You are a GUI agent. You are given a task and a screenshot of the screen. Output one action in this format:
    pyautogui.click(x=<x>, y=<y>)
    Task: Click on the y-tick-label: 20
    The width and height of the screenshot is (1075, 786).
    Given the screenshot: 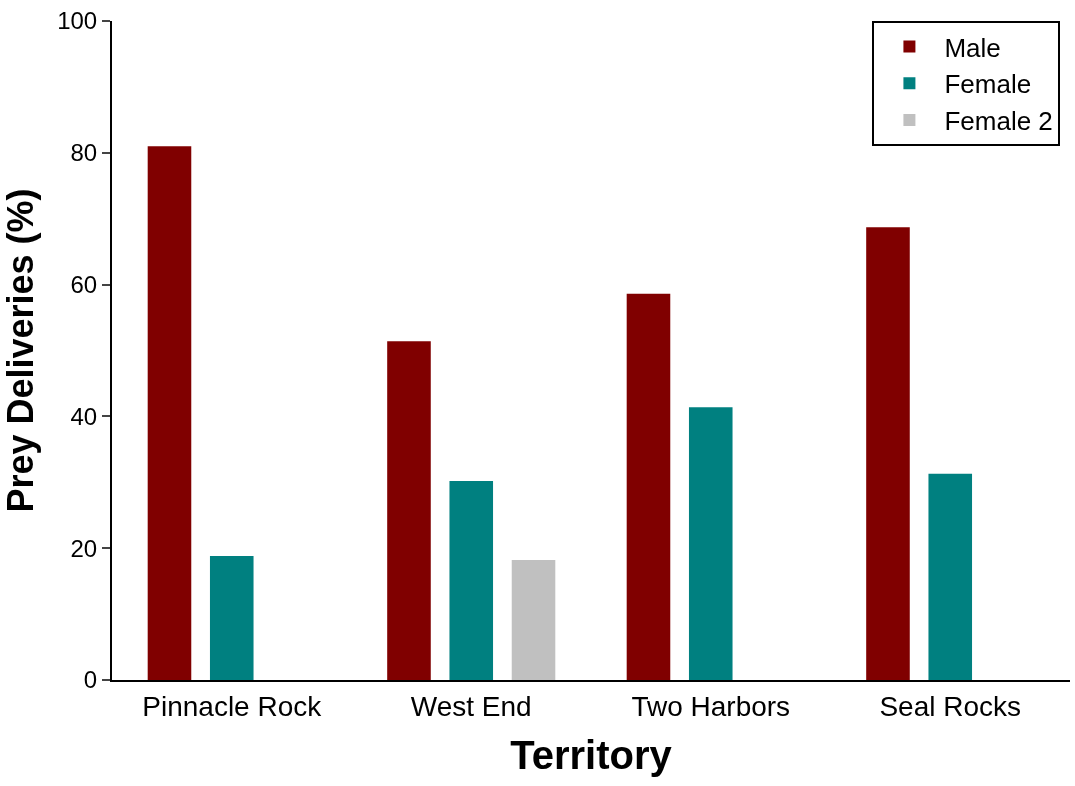 What is the action you would take?
    pyautogui.click(x=84, y=548)
    